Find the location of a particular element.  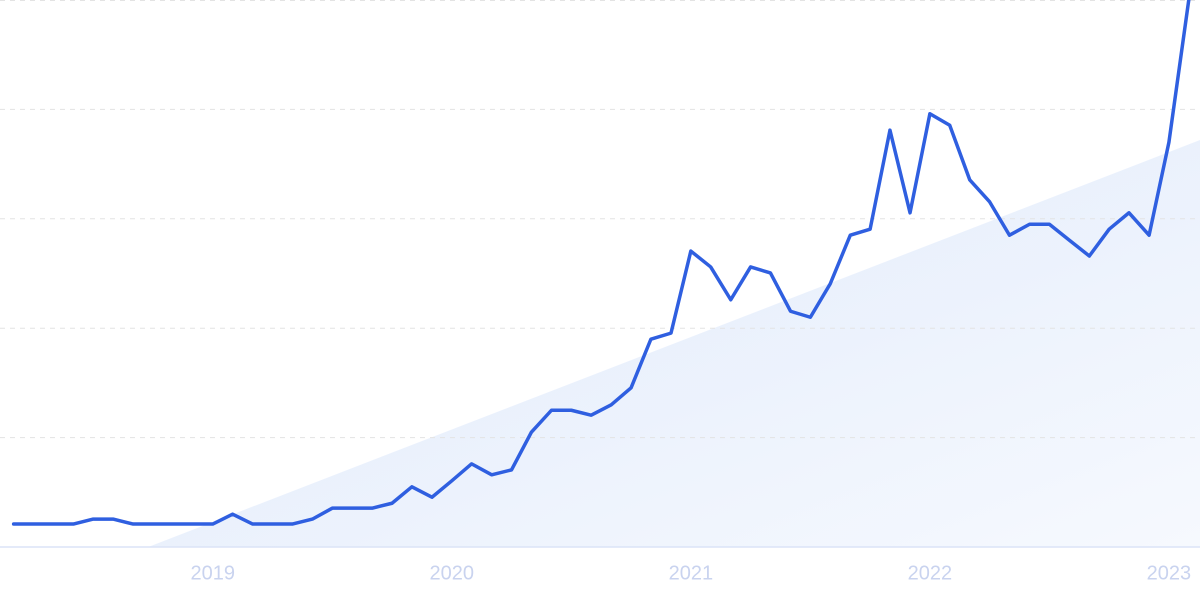

x-tick-label: 2022 is located at coordinates (930, 573).